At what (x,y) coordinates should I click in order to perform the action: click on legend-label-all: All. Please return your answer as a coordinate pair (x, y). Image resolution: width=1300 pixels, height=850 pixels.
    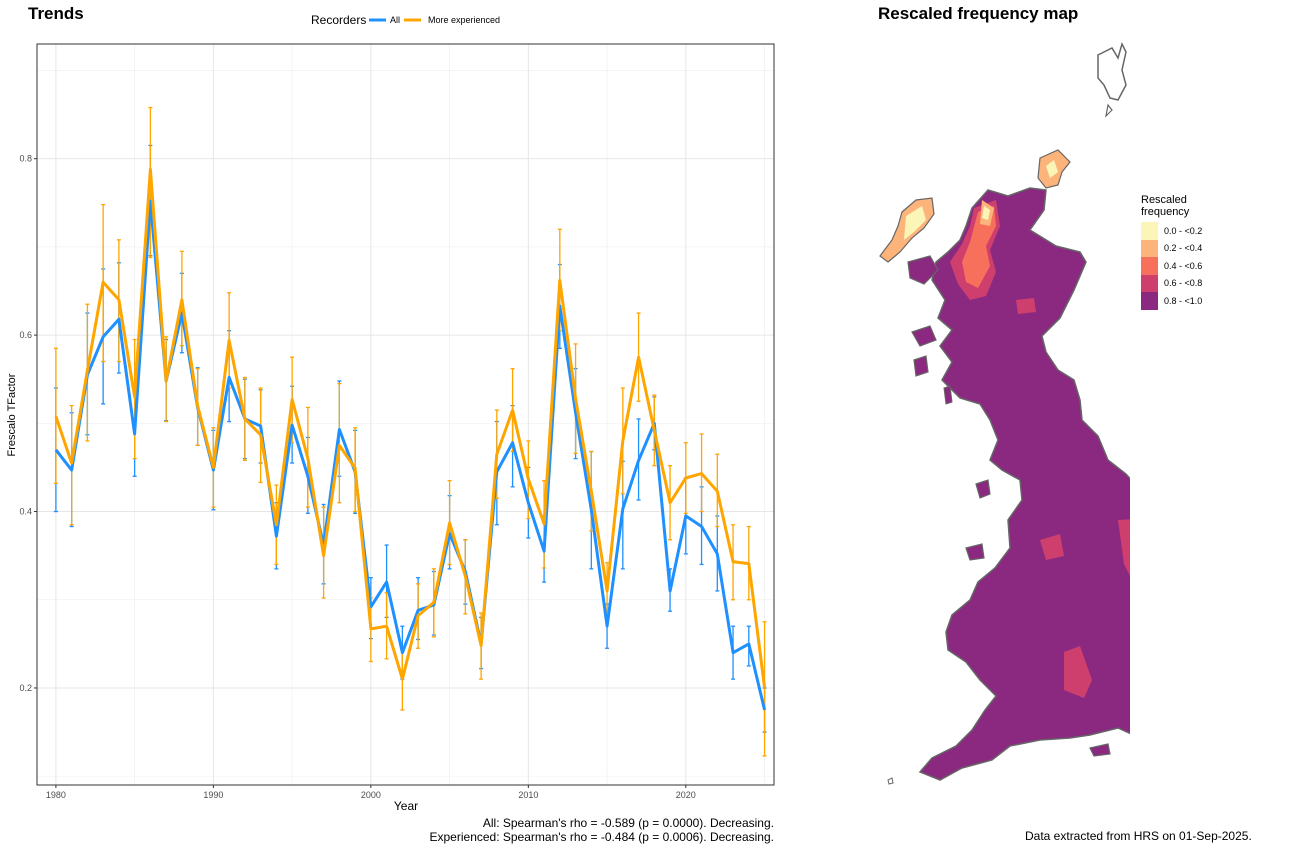
    Looking at the image, I should click on (395, 20).